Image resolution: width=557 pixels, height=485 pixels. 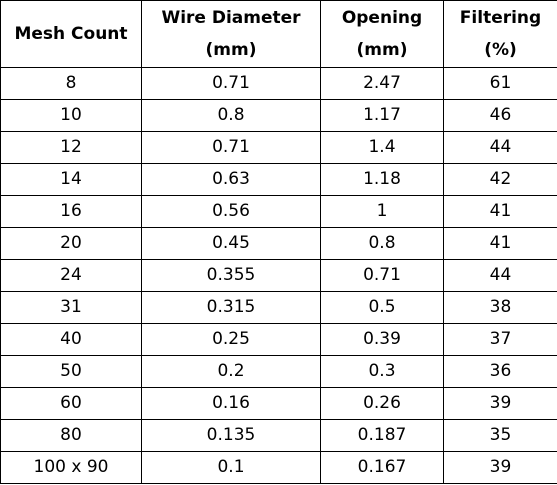 I want to click on header-mesh-count: Mesh Count, so click(x=71, y=34).